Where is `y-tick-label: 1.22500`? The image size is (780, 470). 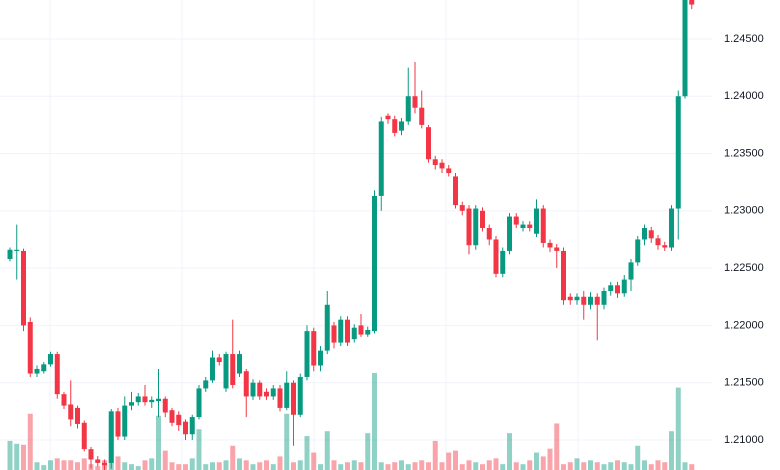 y-tick-label: 1.22500 is located at coordinates (744, 268).